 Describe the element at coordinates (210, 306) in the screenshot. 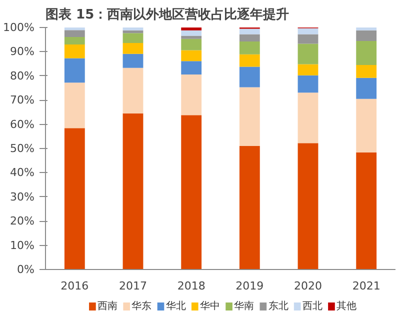

I see `legend-label: 华中` at that location.